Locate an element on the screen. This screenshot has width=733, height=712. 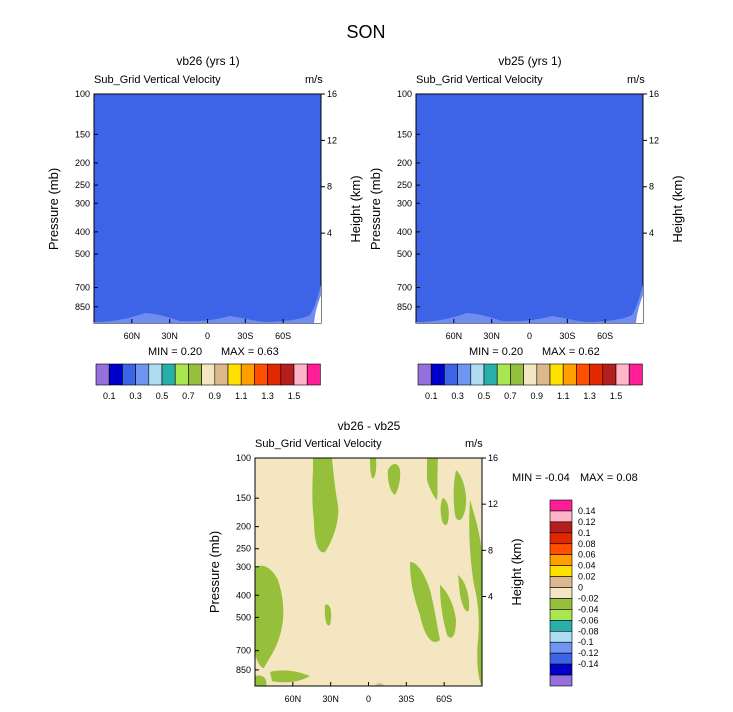
min-label: MIN = 0.20 is located at coordinates (175, 352).